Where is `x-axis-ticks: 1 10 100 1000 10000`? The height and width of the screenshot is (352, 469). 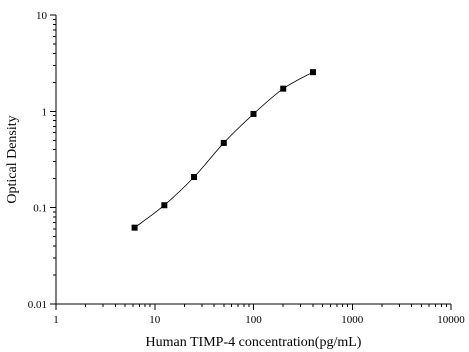
x-axis-ticks: 1 10 100 1000 10000 is located at coordinates (259, 315).